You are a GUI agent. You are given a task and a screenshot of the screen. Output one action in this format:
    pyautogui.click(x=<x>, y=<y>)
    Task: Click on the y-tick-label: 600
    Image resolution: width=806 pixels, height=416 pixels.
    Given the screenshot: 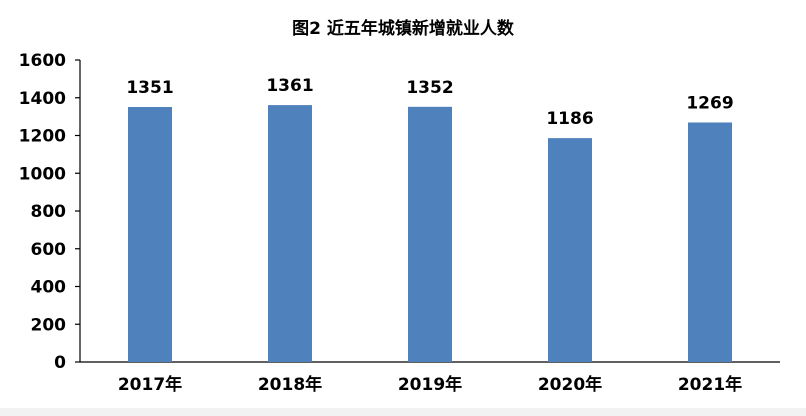 What is the action you would take?
    pyautogui.click(x=49, y=250)
    